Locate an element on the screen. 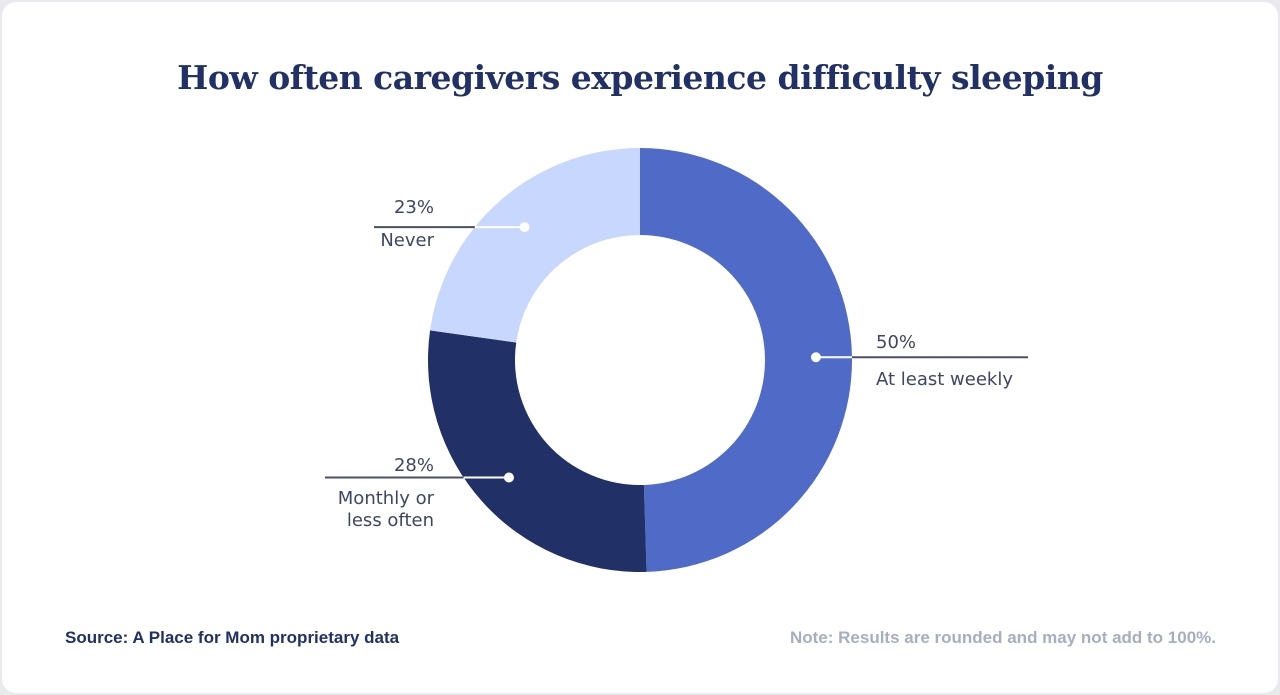  slice-value-label-weekly: 50% is located at coordinates (896, 342).